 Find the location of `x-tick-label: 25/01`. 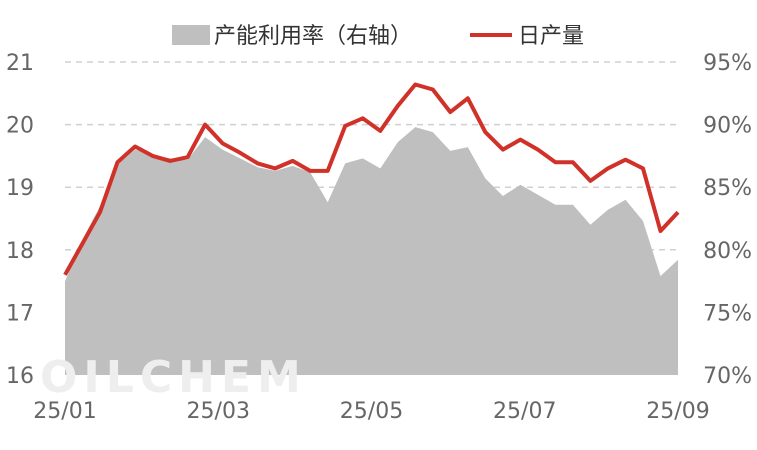

x-tick-label: 25/01 is located at coordinates (64, 411).